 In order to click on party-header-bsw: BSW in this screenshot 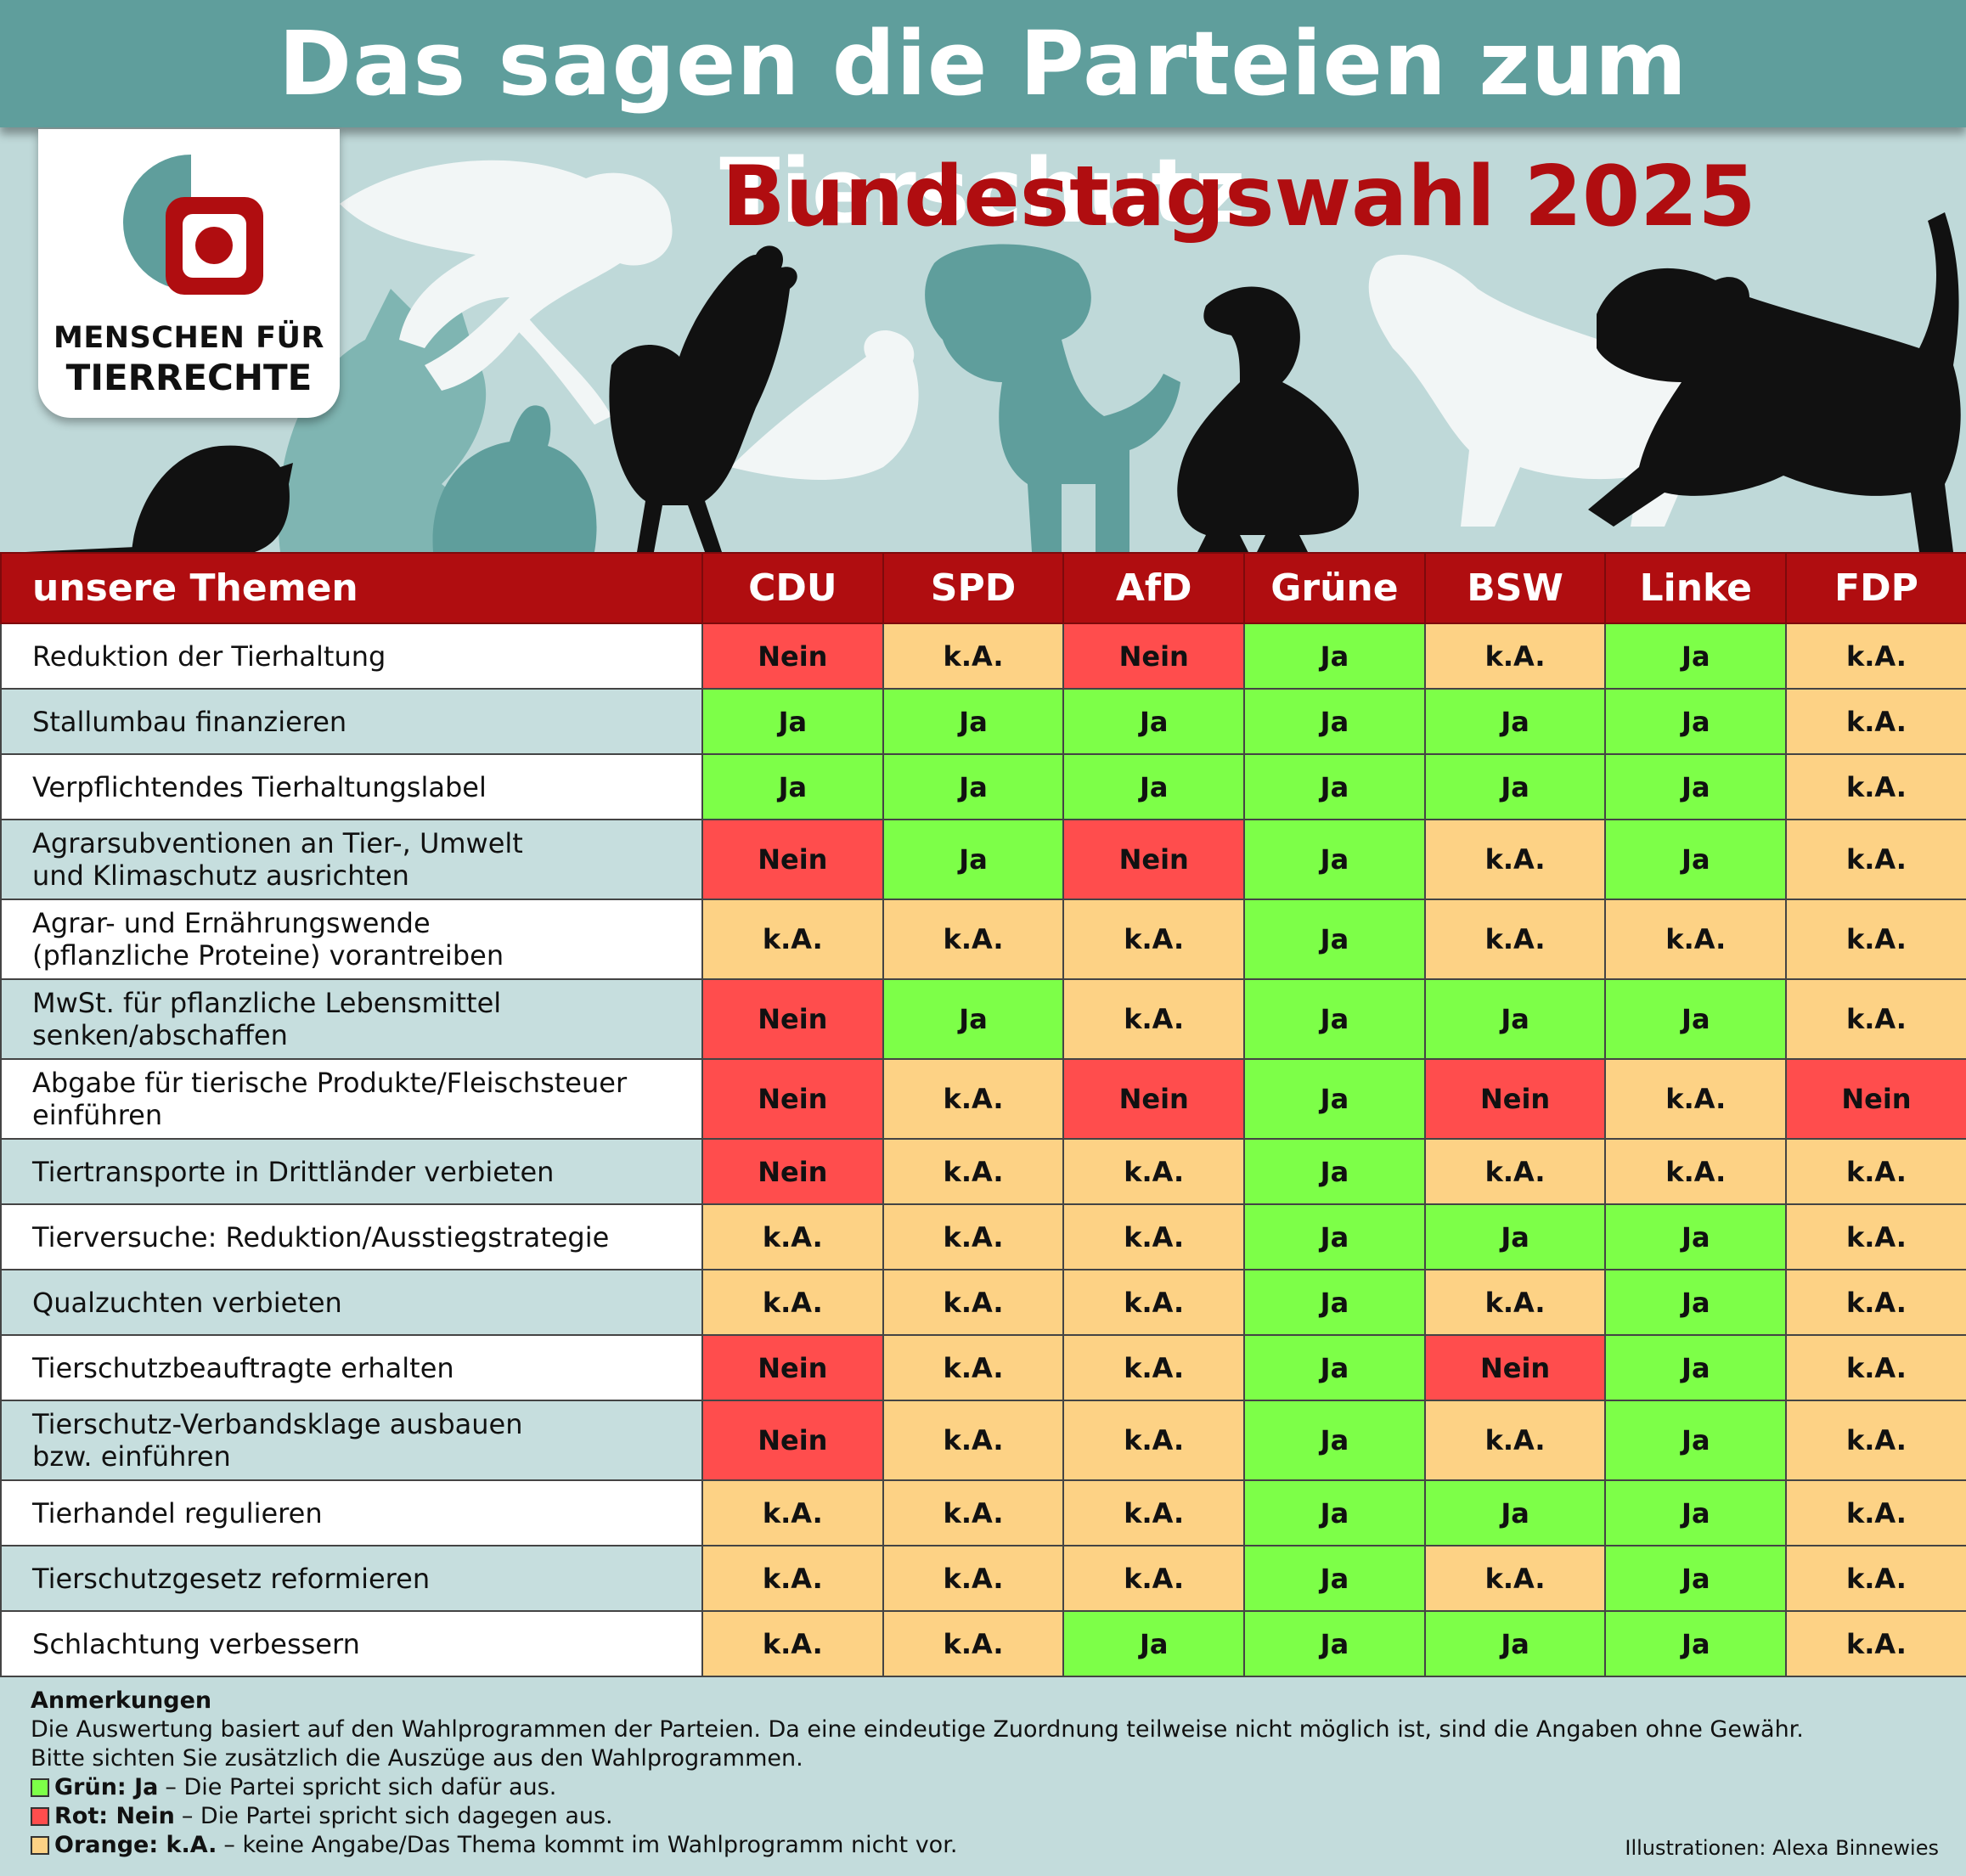, I will do `click(1515, 588)`.